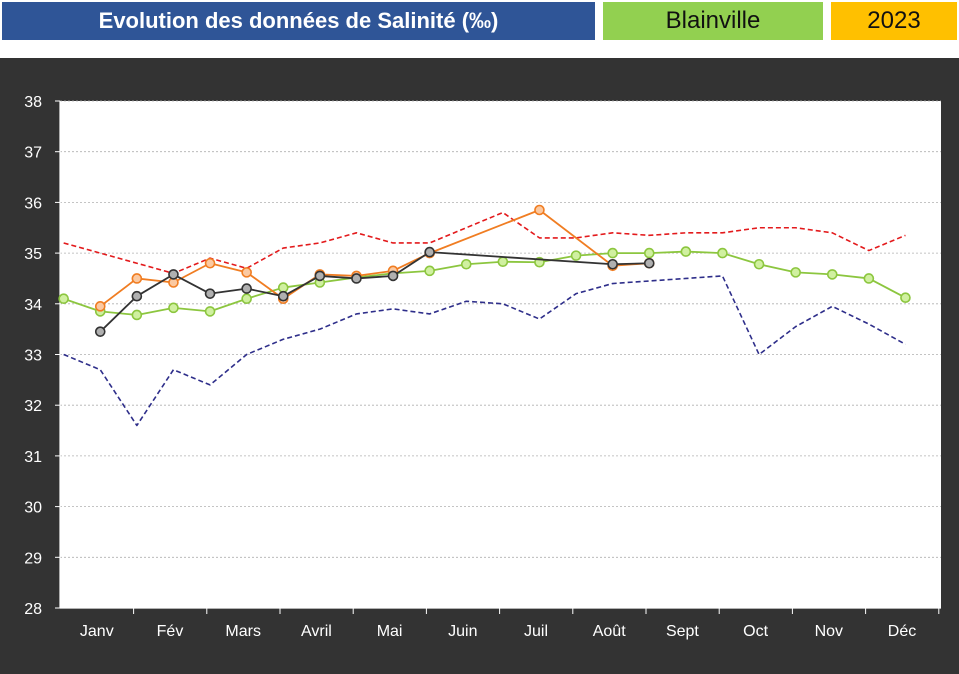  Describe the element at coordinates (390, 631) in the screenshot. I see `x-tick-label: Mai` at that location.